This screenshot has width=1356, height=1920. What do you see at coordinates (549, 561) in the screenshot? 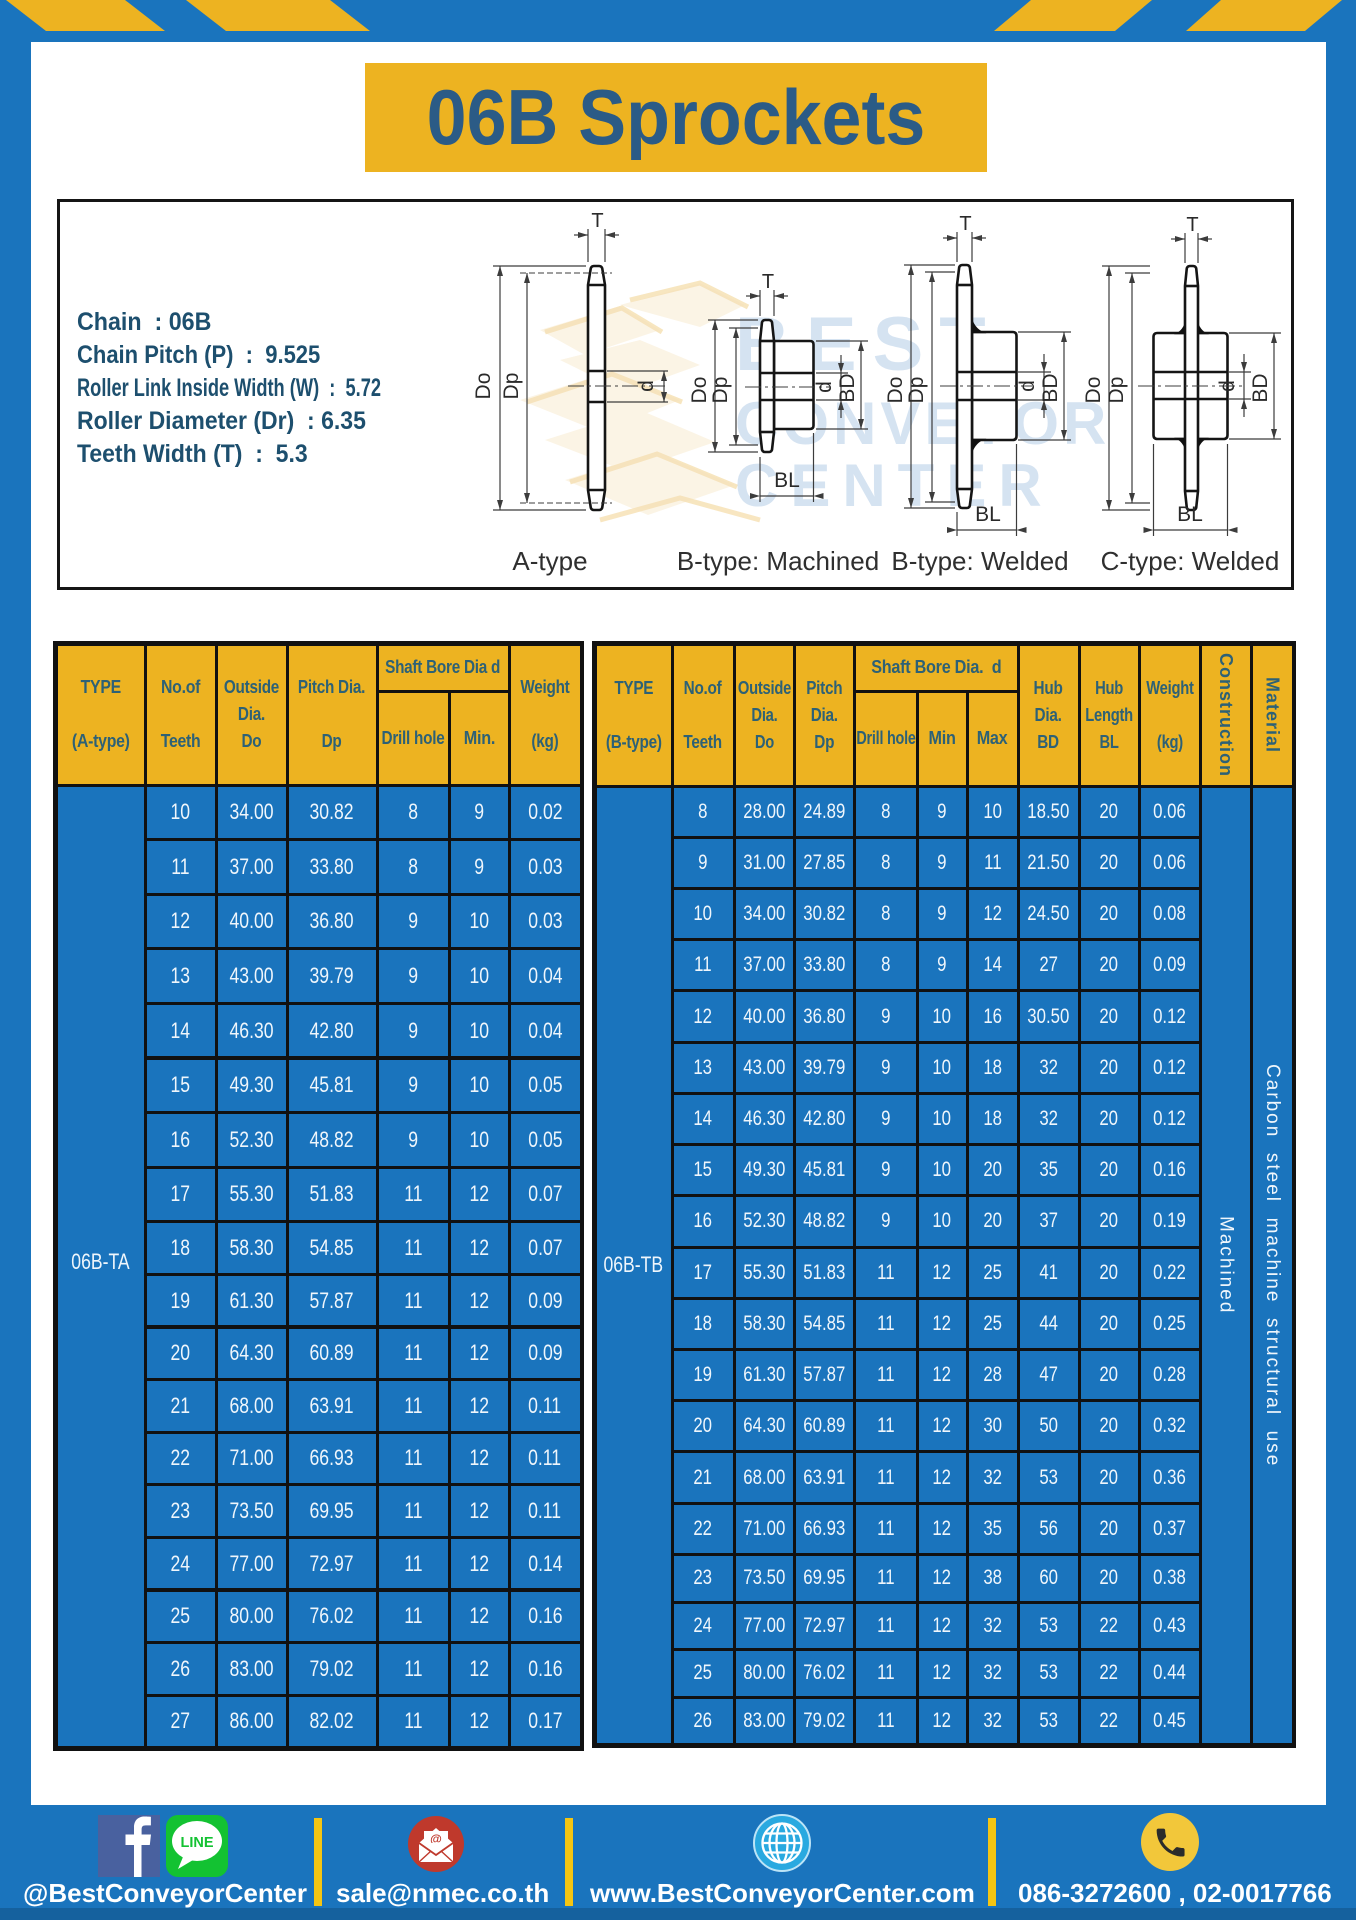
I see `svg-text: A-type` at bounding box center [549, 561].